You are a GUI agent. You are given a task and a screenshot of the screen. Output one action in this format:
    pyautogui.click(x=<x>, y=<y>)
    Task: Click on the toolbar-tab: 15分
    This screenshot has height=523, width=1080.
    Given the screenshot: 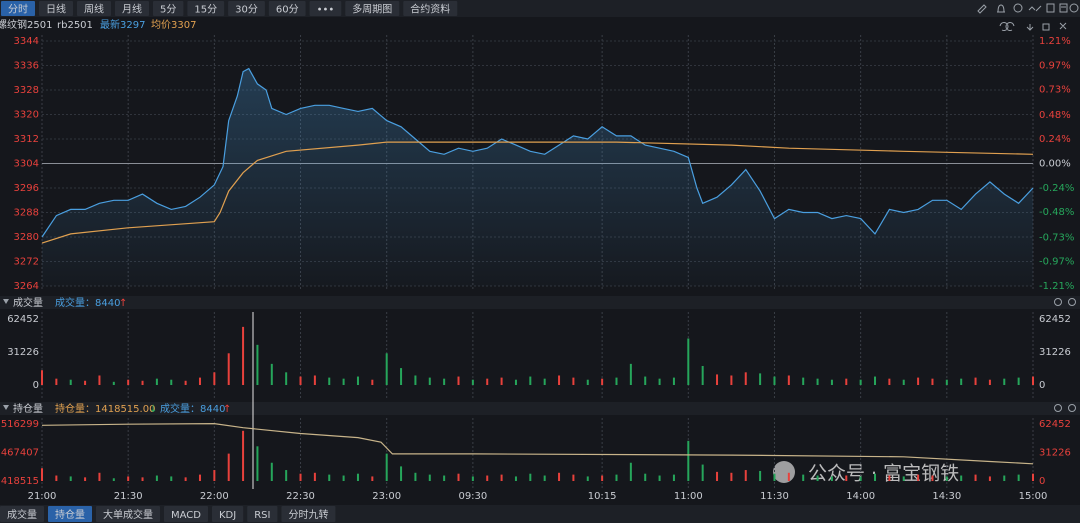 What is the action you would take?
    pyautogui.click(x=205, y=10)
    